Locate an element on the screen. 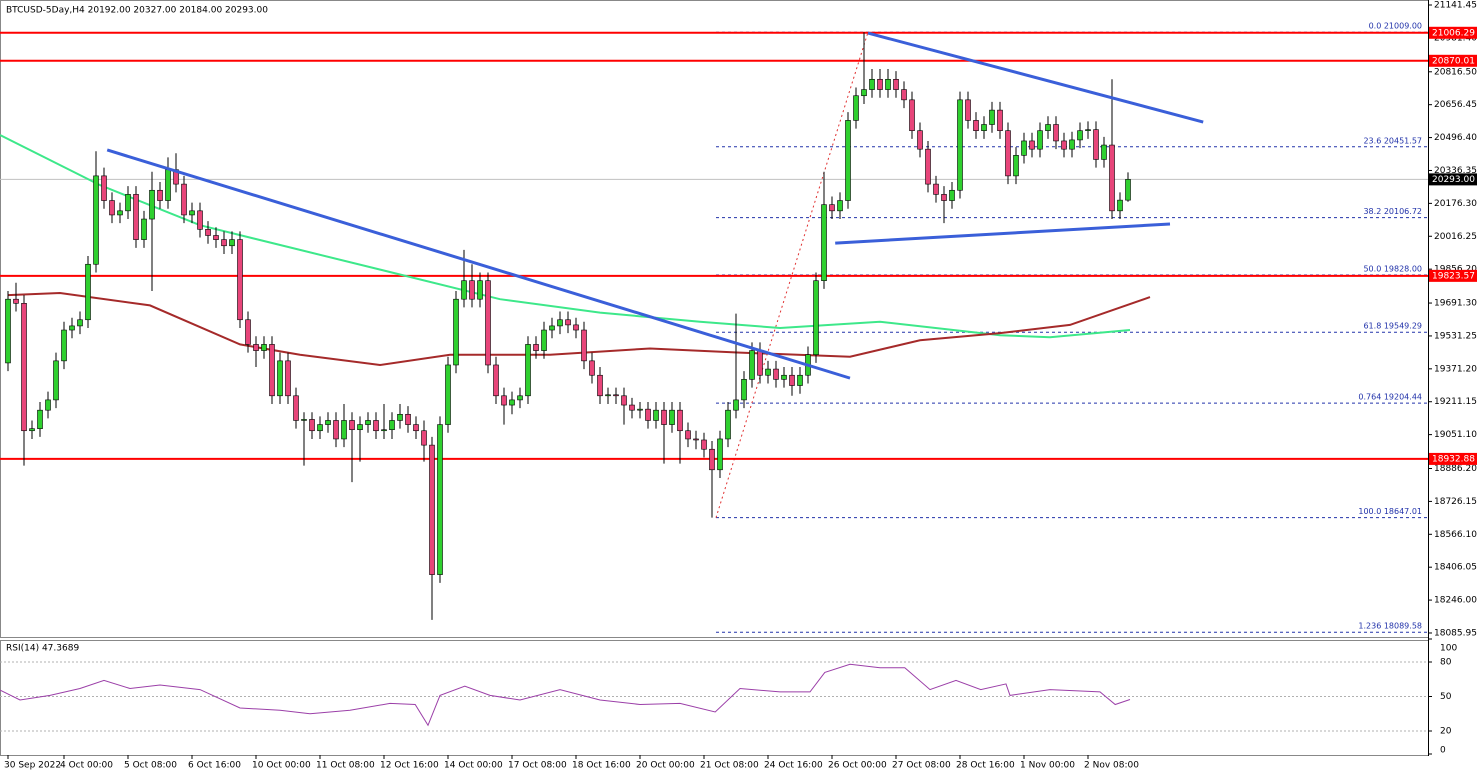  x-tick-label: 10 Oct 00:00 is located at coordinates (281, 766).